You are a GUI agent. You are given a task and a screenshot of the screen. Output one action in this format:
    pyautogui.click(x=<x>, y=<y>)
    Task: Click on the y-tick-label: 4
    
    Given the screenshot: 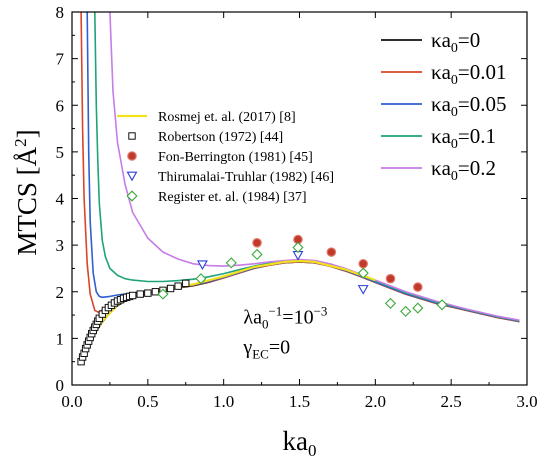 What is the action you would take?
    pyautogui.click(x=60, y=199)
    